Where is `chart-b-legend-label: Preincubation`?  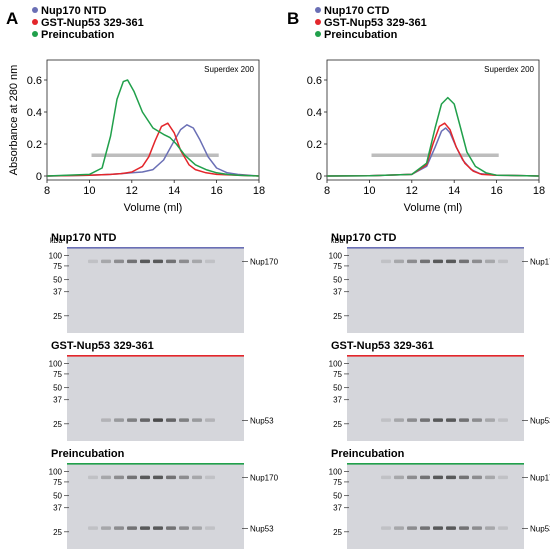 chart-b-legend-label: Preincubation is located at coordinates (361, 35).